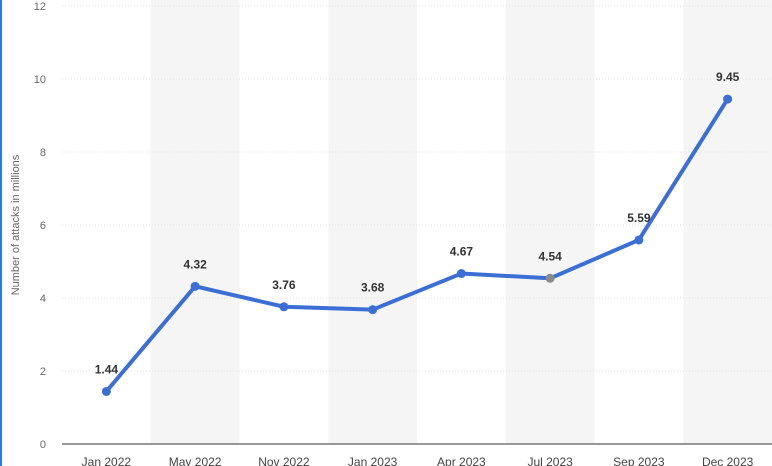 This screenshot has height=466, width=772. What do you see at coordinates (639, 460) in the screenshot?
I see `x-tick-label: Sep 2023` at bounding box center [639, 460].